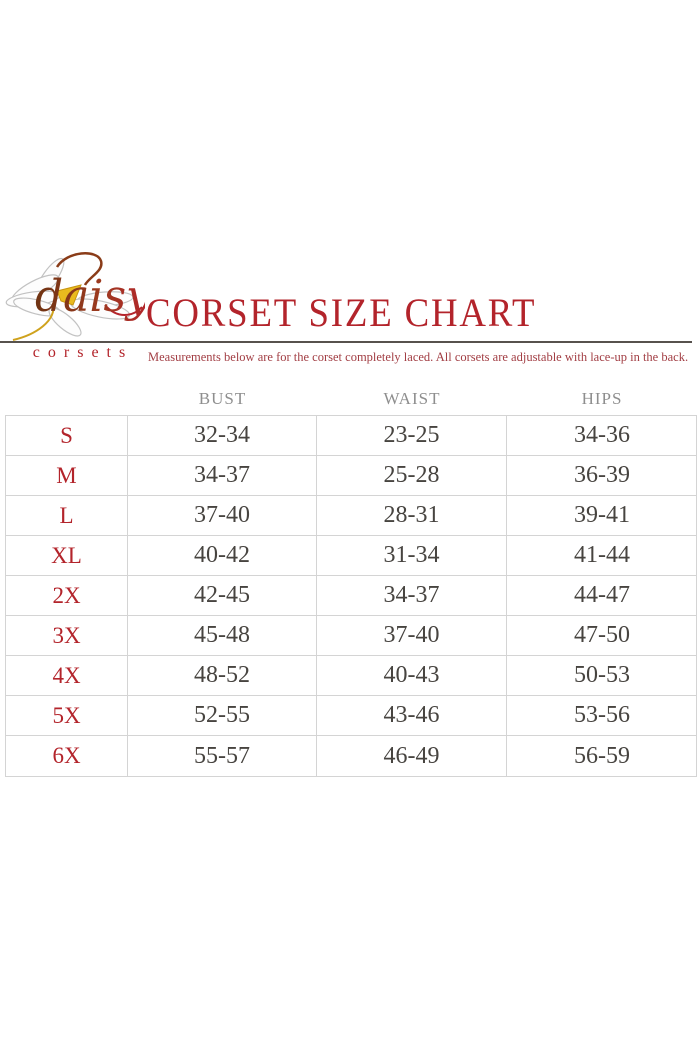 The height and width of the screenshot is (1050, 700). Describe the element at coordinates (351, 399) in the screenshot. I see `column-headers: BUST WAIST HIPS` at that location.